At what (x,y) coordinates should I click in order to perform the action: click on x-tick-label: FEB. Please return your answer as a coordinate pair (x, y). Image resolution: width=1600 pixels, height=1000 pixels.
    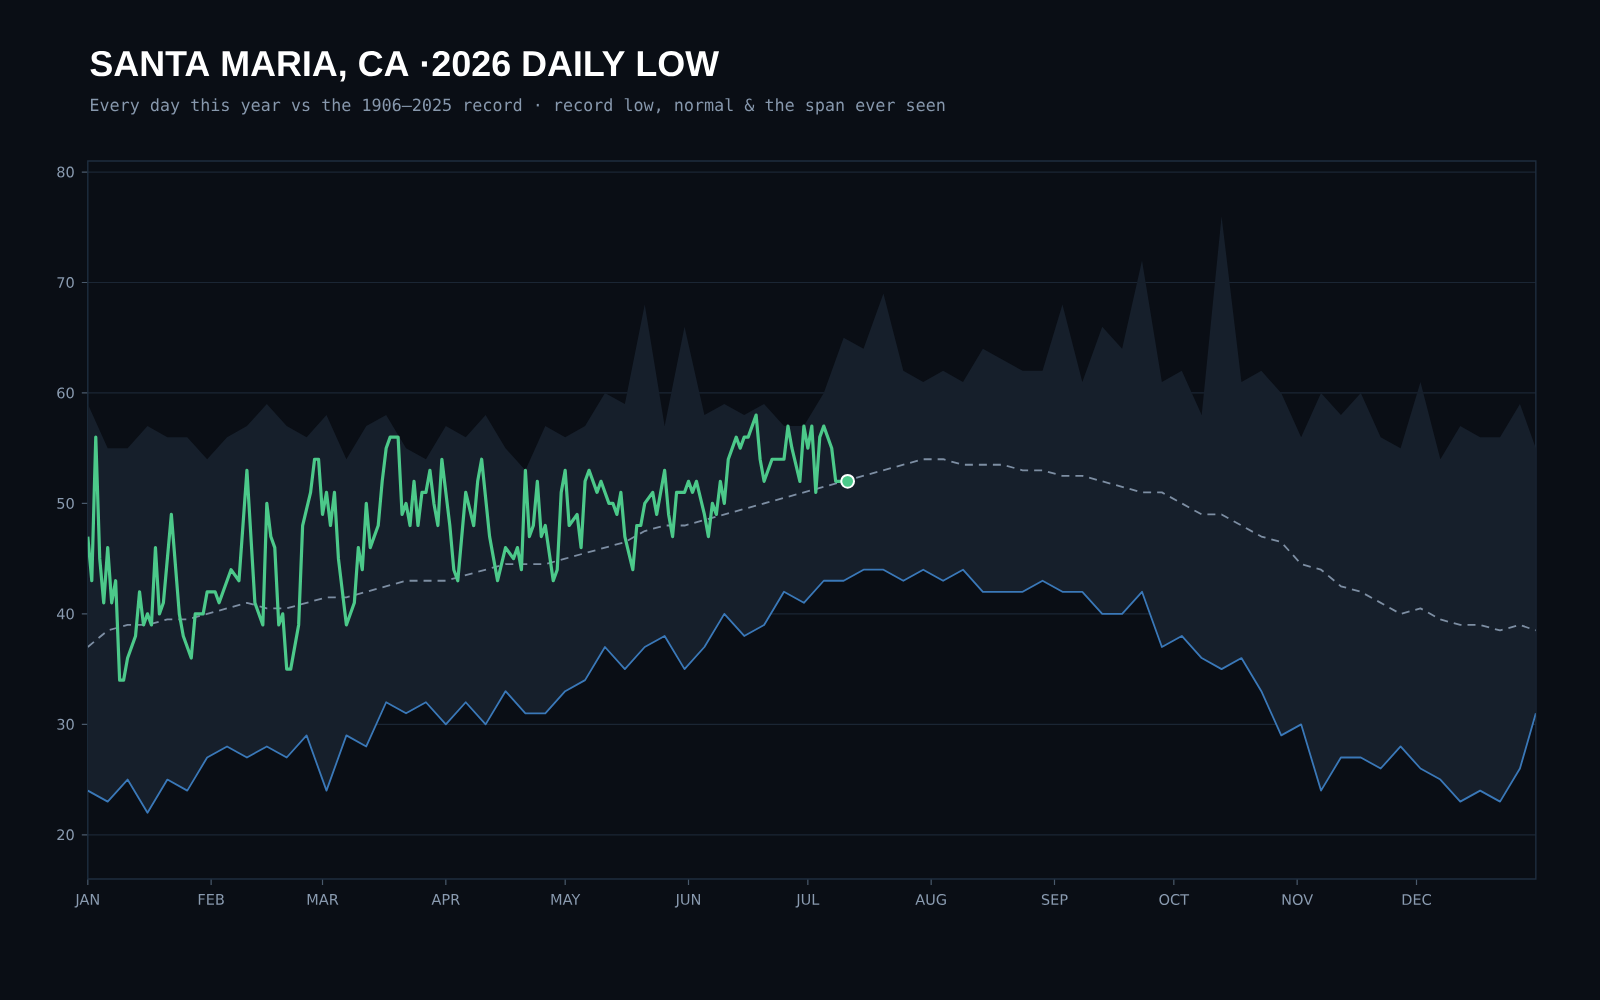
    Looking at the image, I should click on (211, 899).